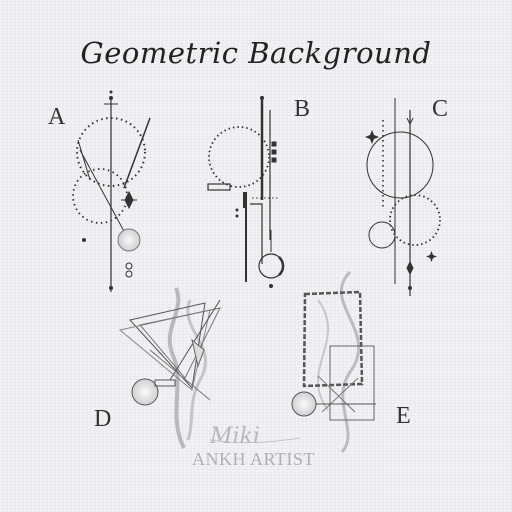 The height and width of the screenshot is (512, 512). Describe the element at coordinates (256, 53) in the screenshot. I see `page-title: Geometric Background` at that location.